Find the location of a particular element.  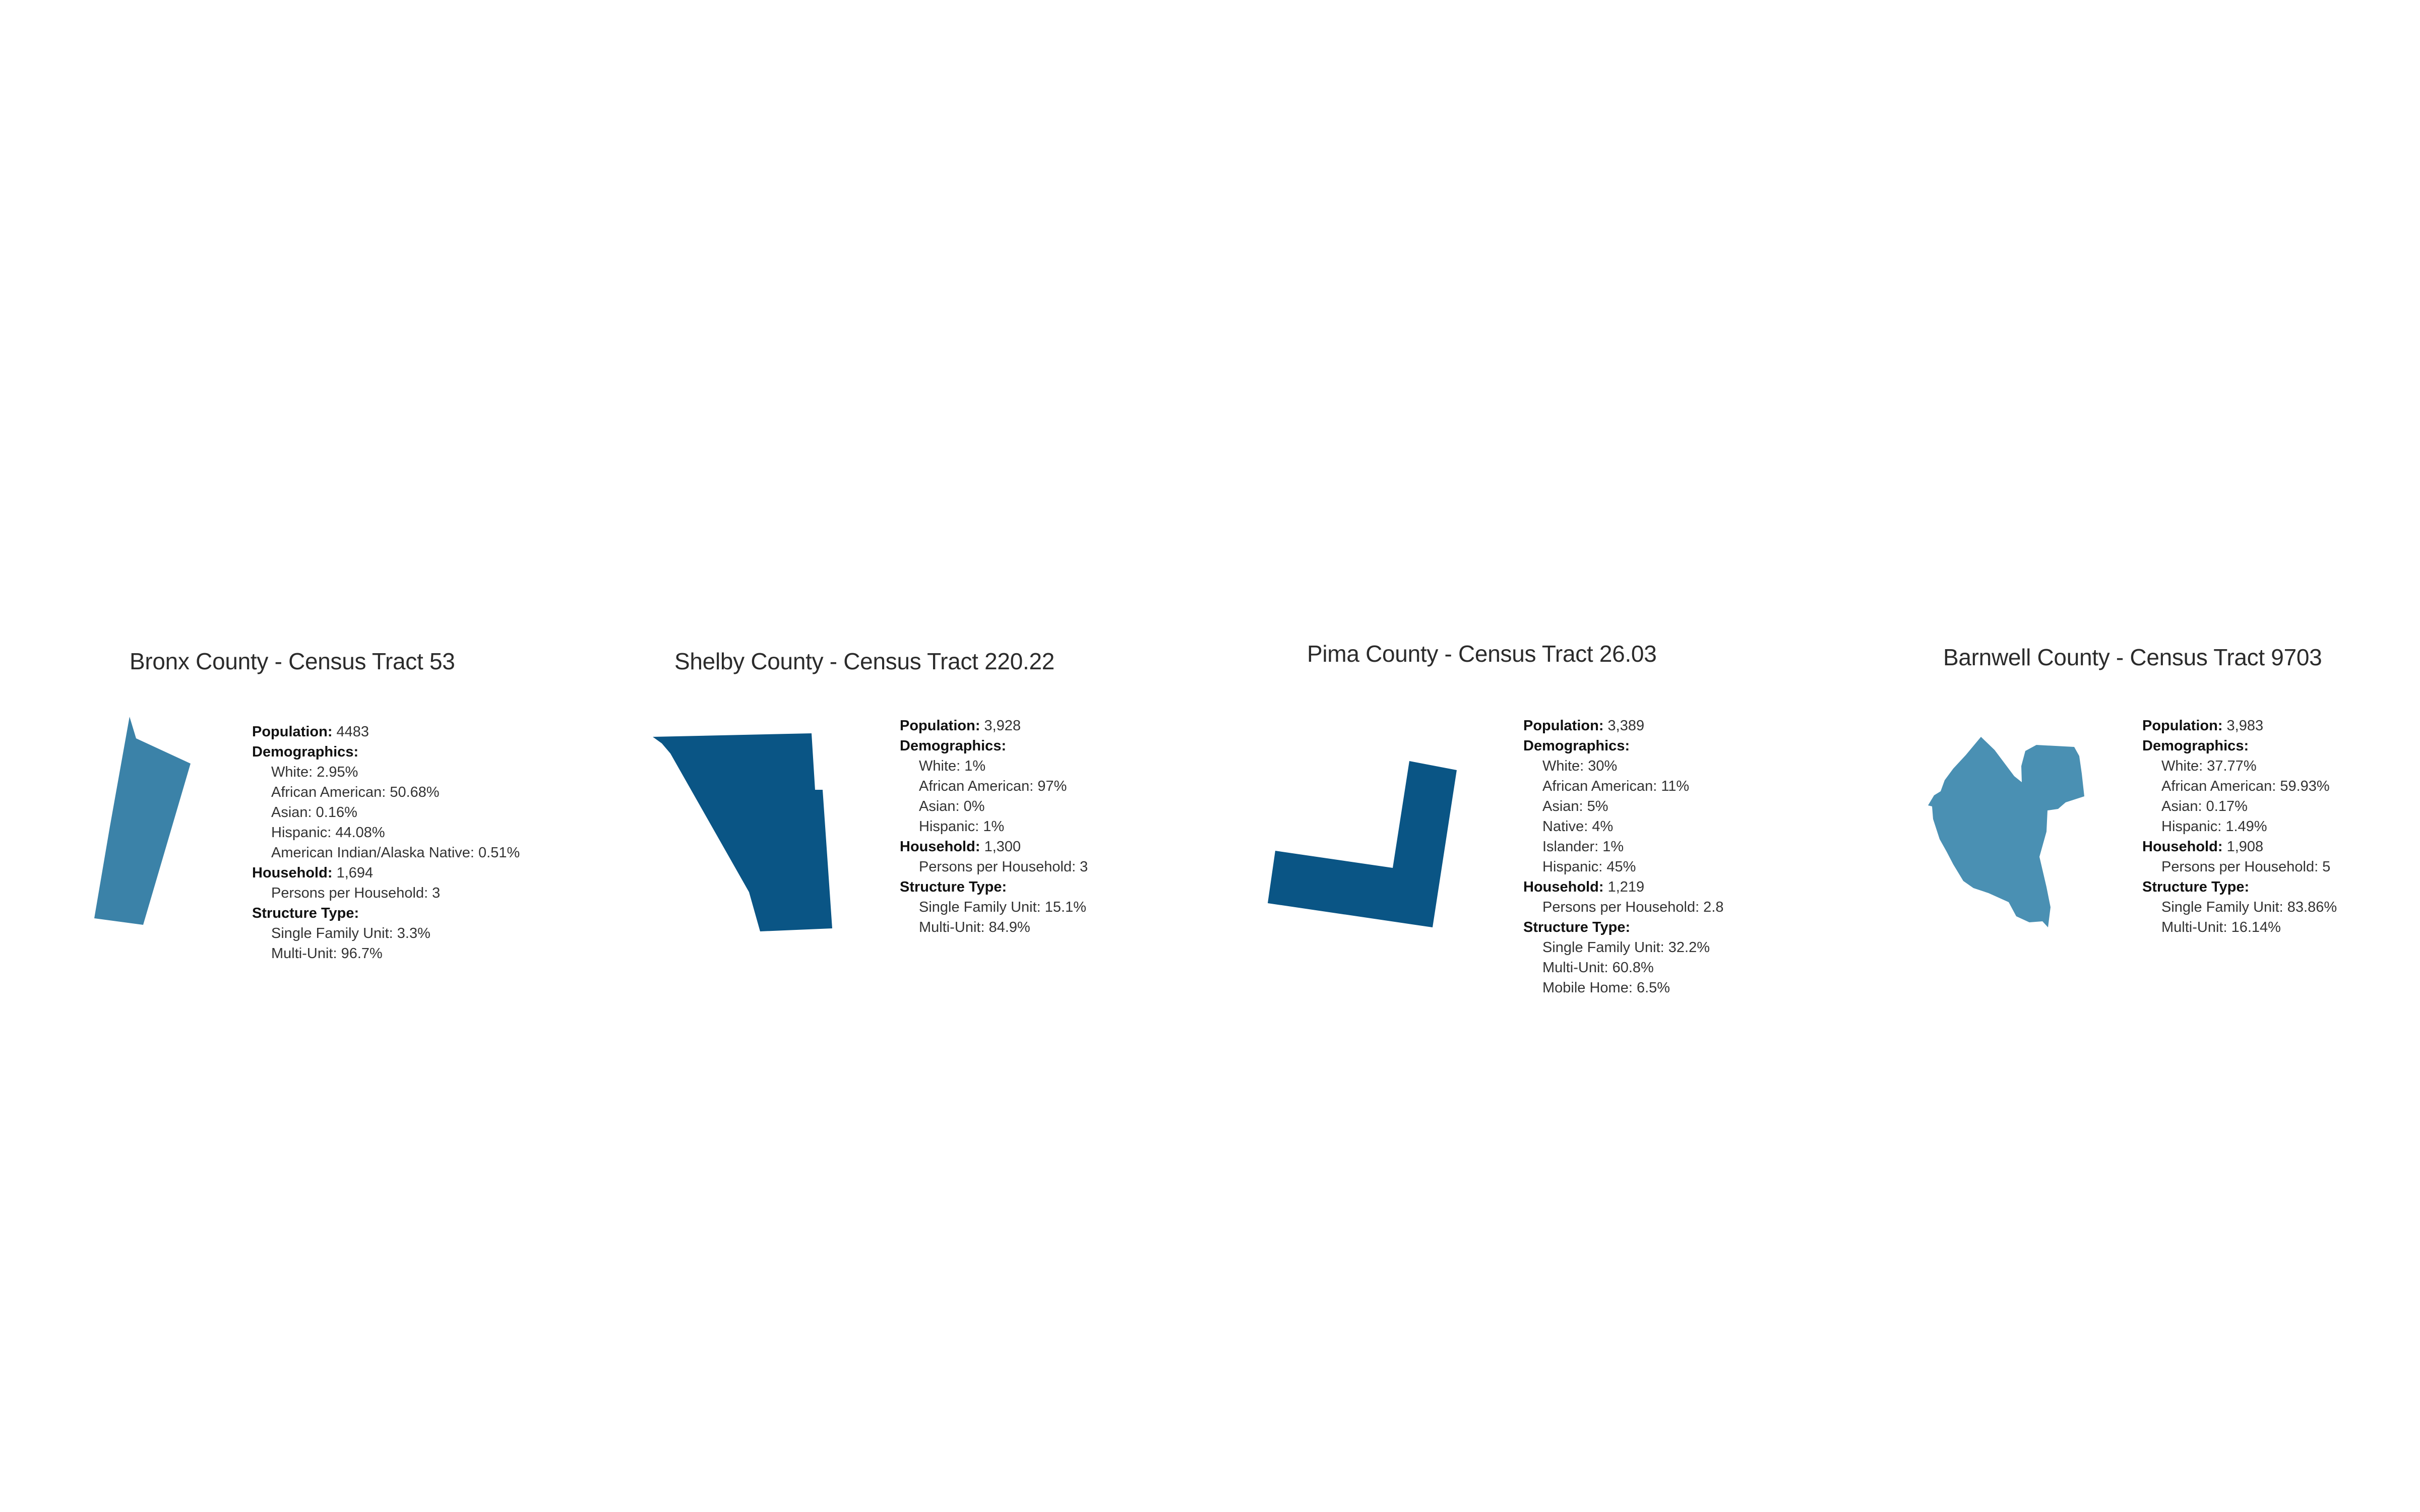

demographic-item: American Indian/Alaska Native: 0.51% is located at coordinates (395, 853).